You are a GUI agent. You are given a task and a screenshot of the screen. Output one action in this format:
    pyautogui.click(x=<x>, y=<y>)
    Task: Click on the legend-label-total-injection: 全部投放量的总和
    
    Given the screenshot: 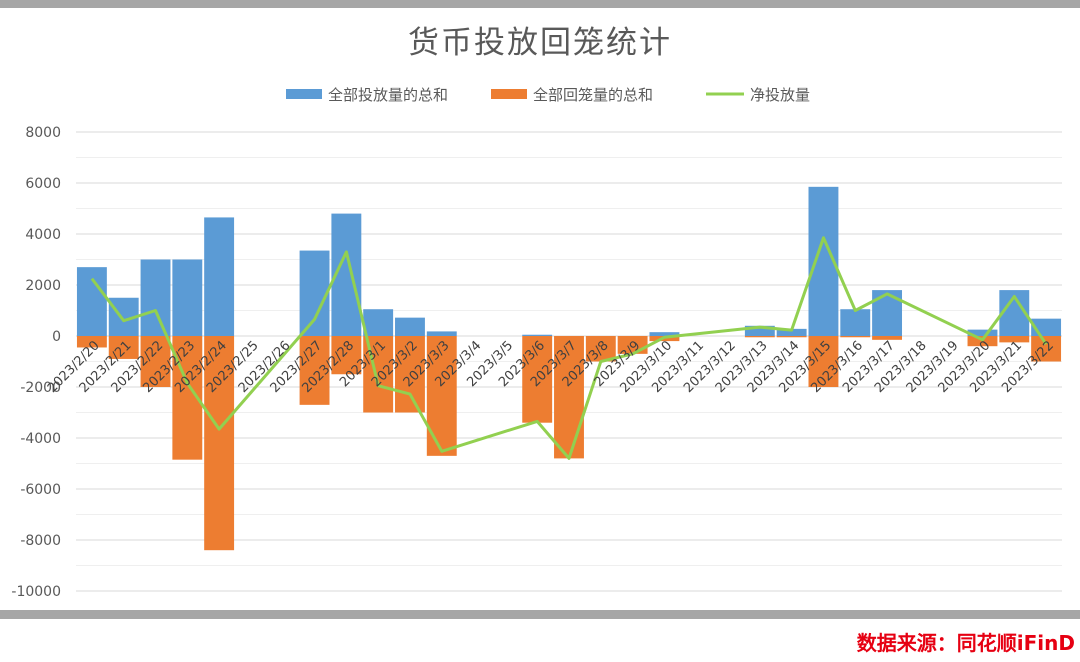 What is the action you would take?
    pyautogui.click(x=388, y=95)
    